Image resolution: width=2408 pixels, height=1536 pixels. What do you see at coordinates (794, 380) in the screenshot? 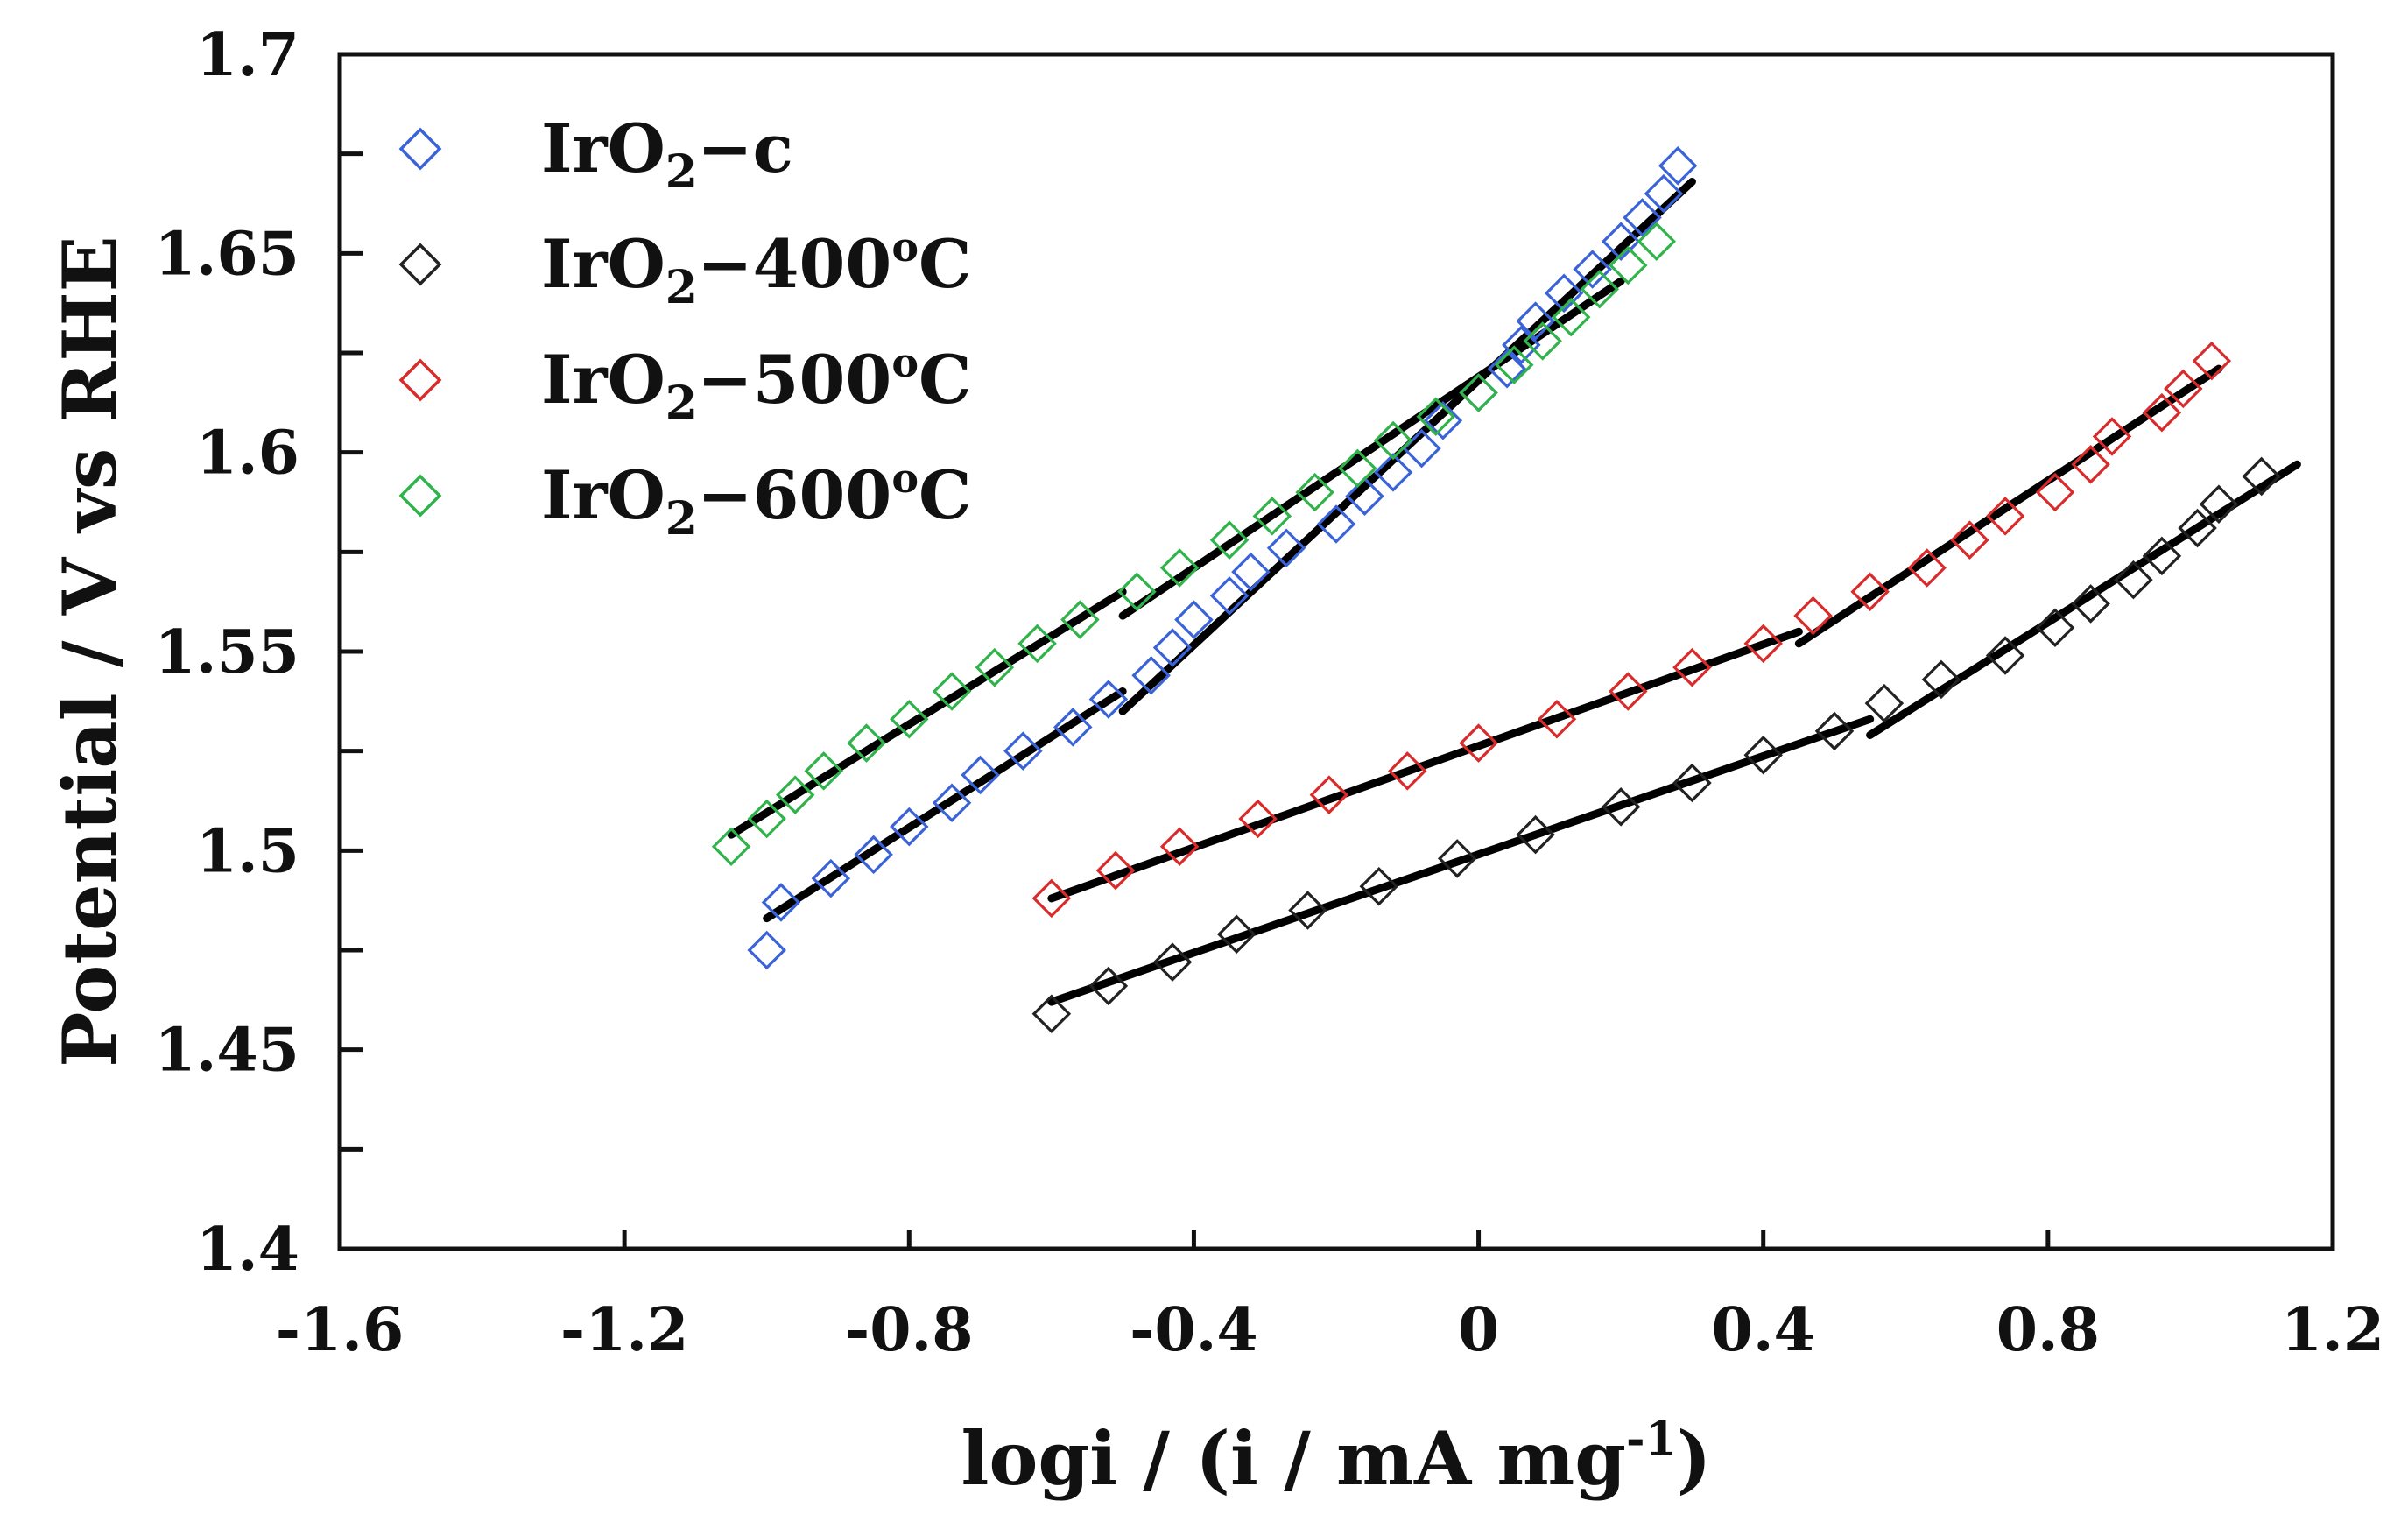
I see `legend-label-part: −500` at bounding box center [794, 380].